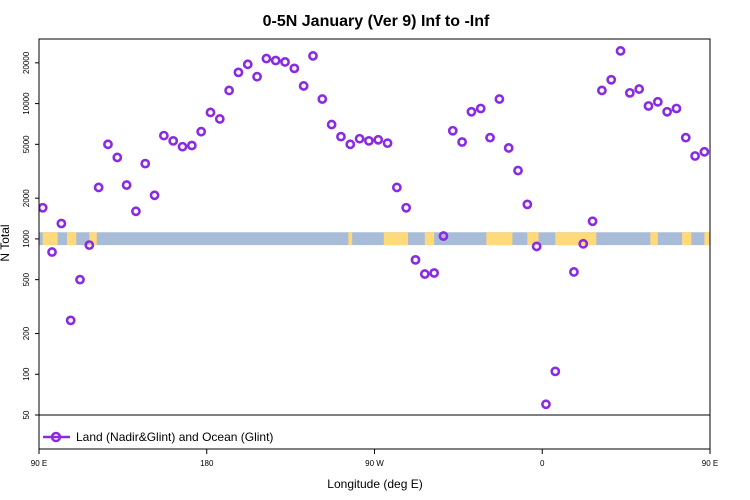 Image resolution: width=750 pixels, height=500 pixels. I want to click on chart-title: 0-5N January (Ver 9) Inf to -Inf, so click(376, 21).